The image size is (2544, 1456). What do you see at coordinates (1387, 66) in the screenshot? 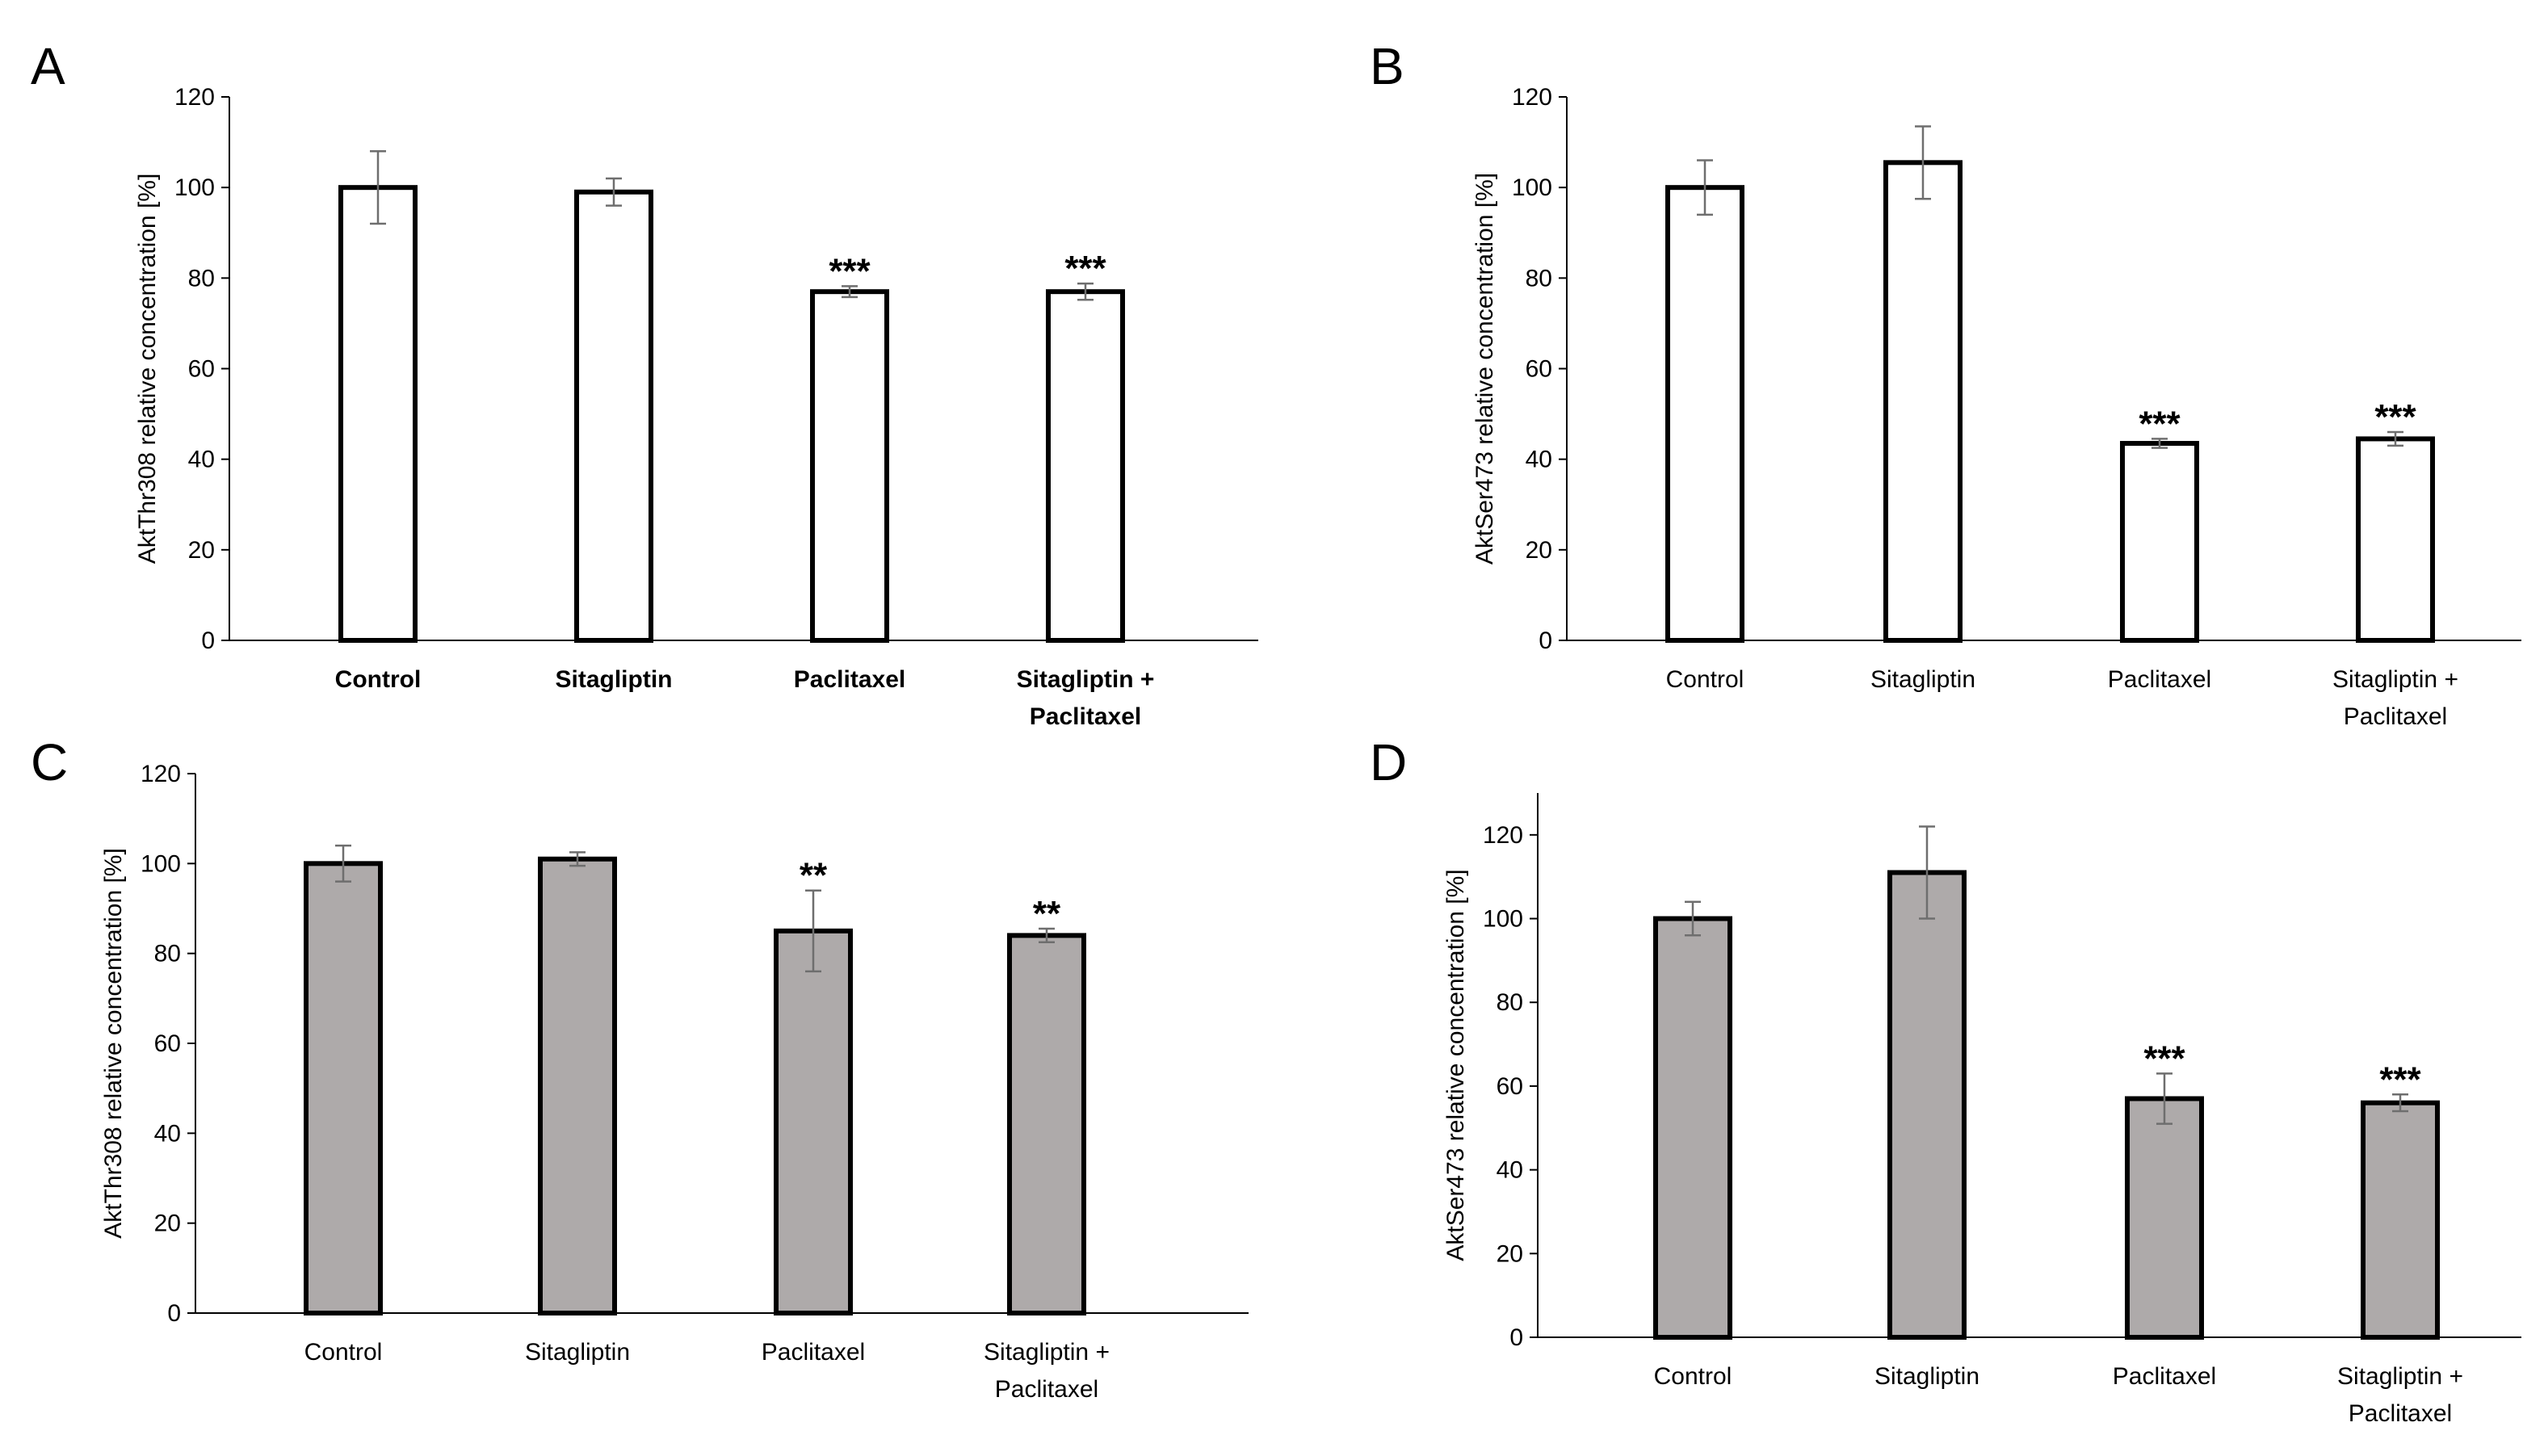
I see `panel-label-b: B` at bounding box center [1387, 66].